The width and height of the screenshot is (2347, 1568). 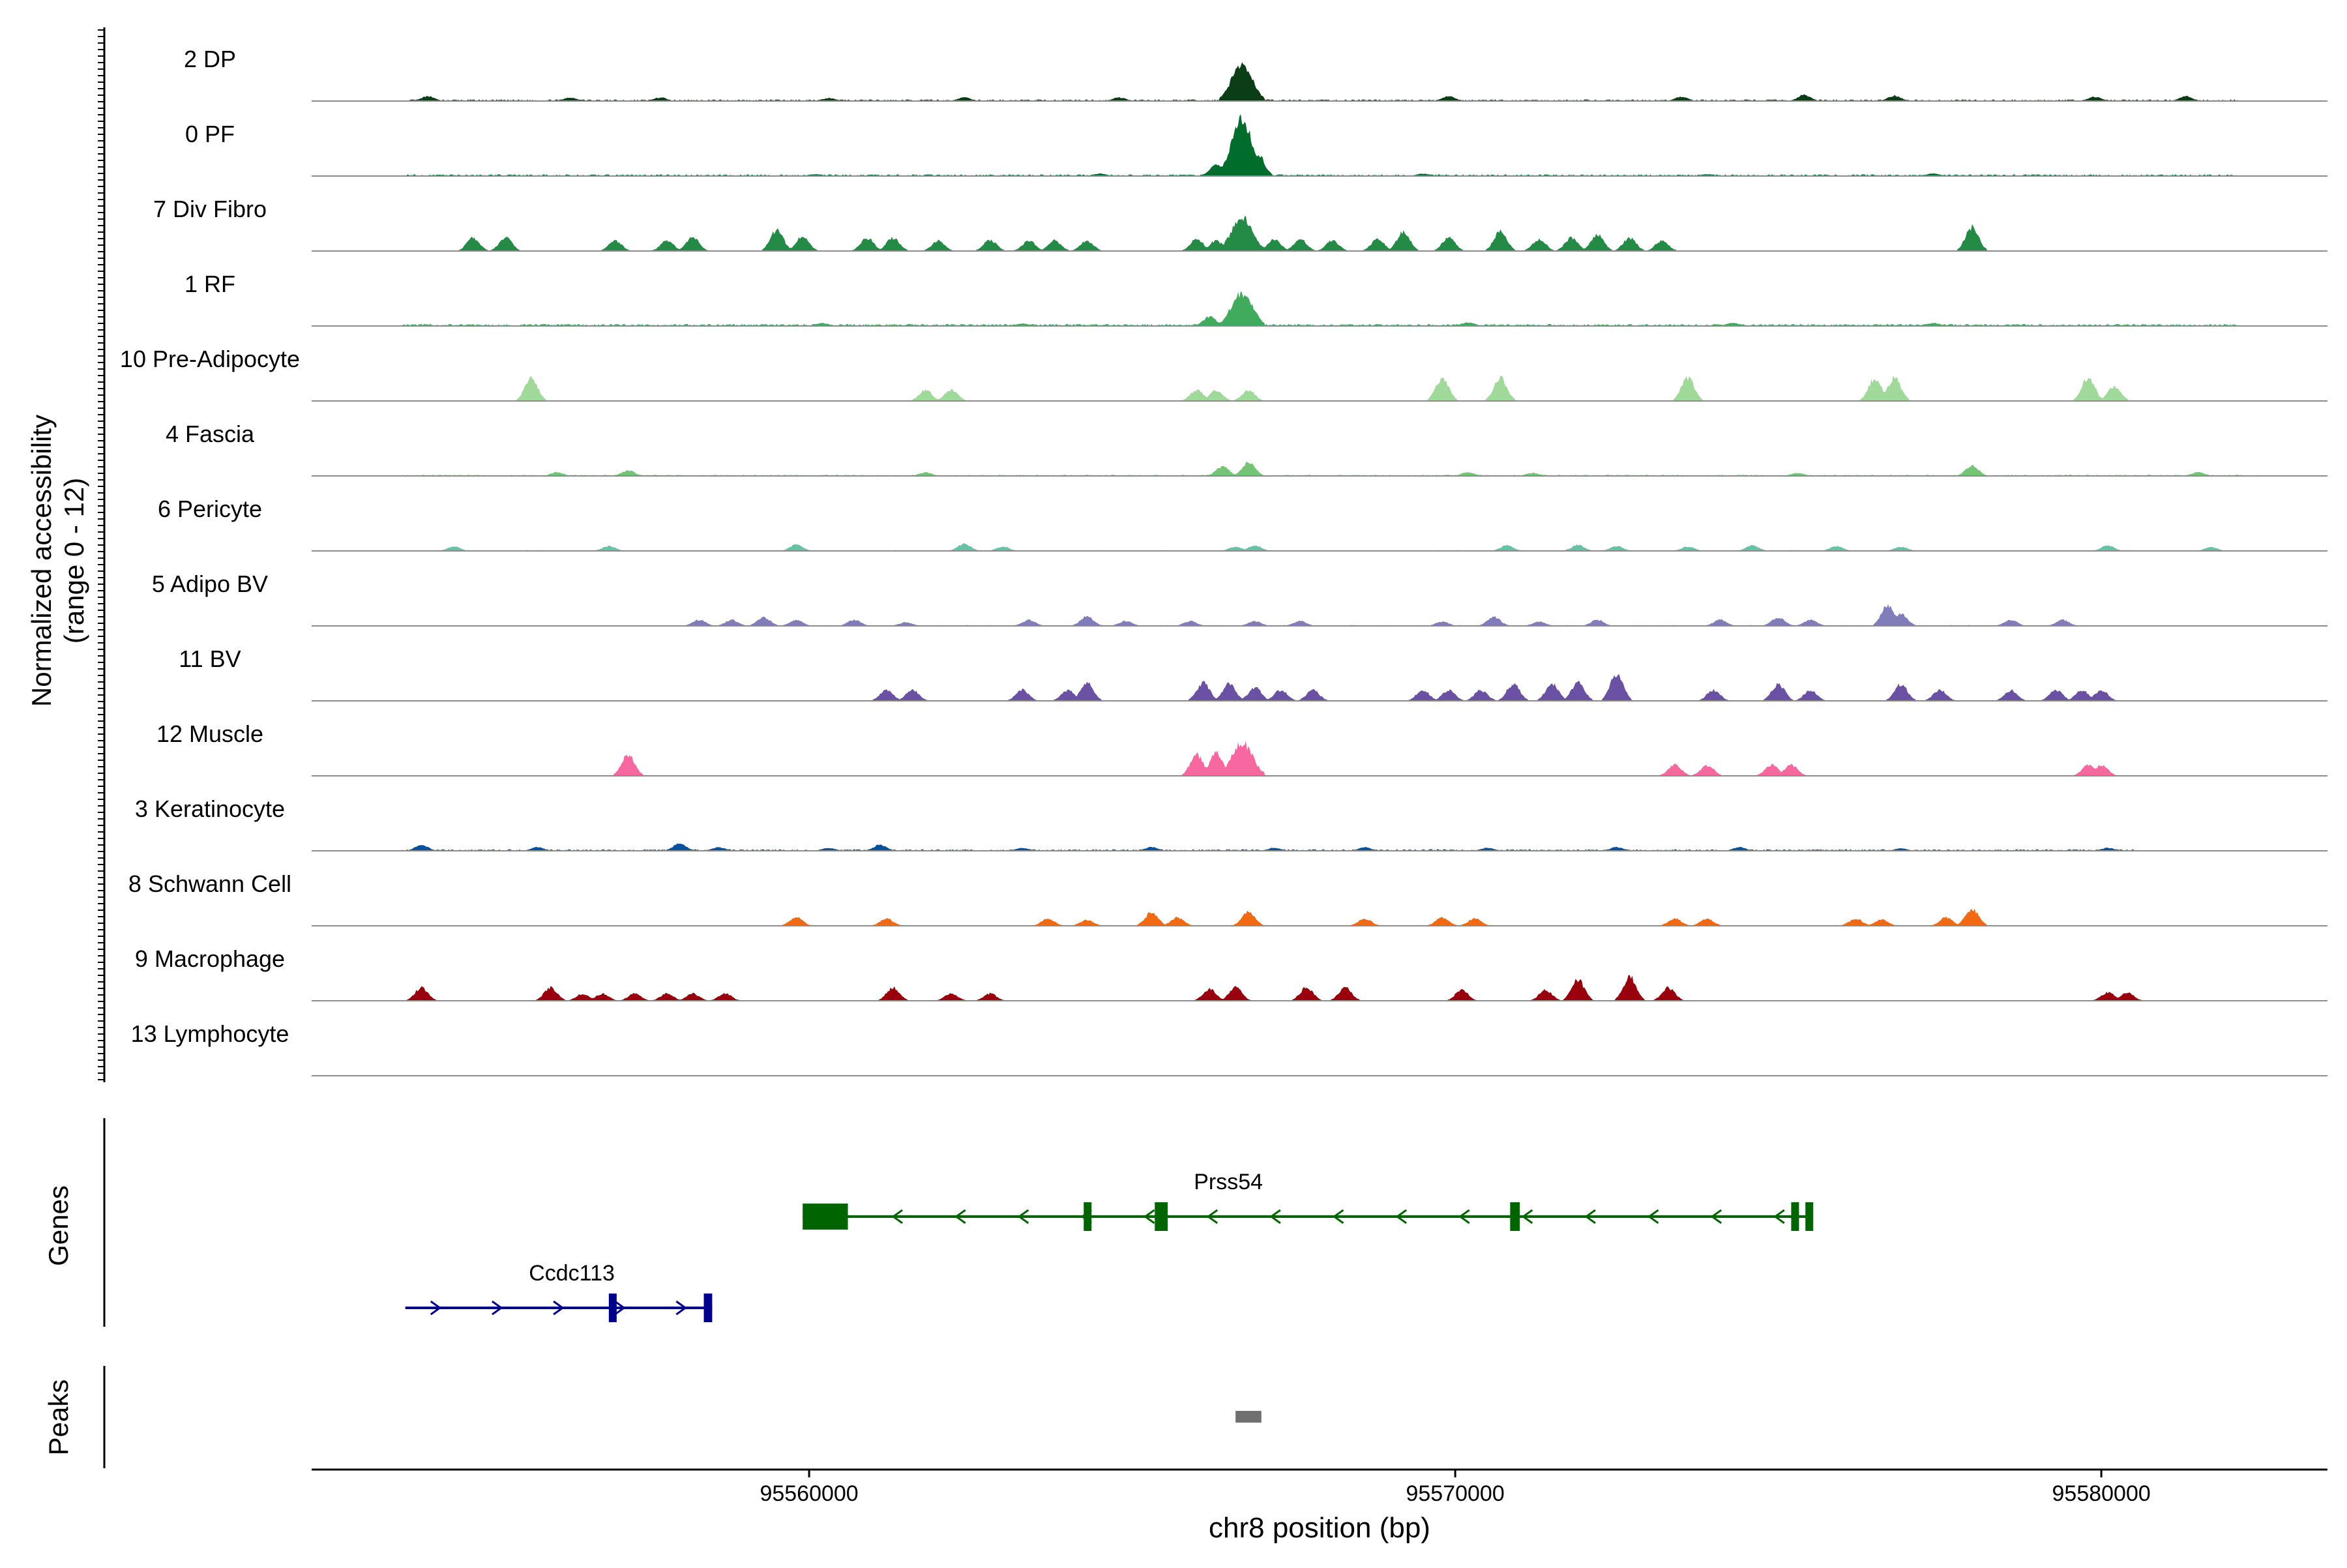 I want to click on track: 2 DP, so click(x=1255, y=74).